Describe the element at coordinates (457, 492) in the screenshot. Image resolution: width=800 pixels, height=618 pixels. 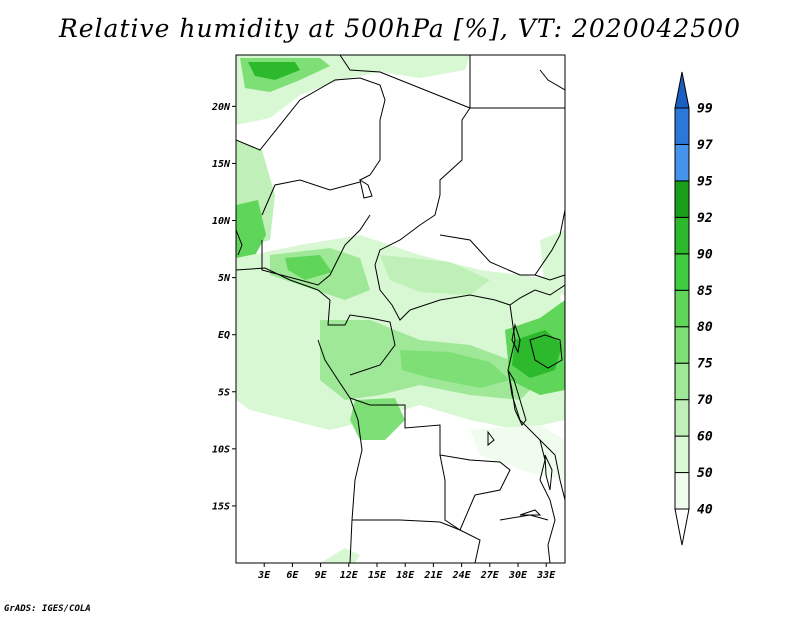
I see `border-angola-zambia` at that location.